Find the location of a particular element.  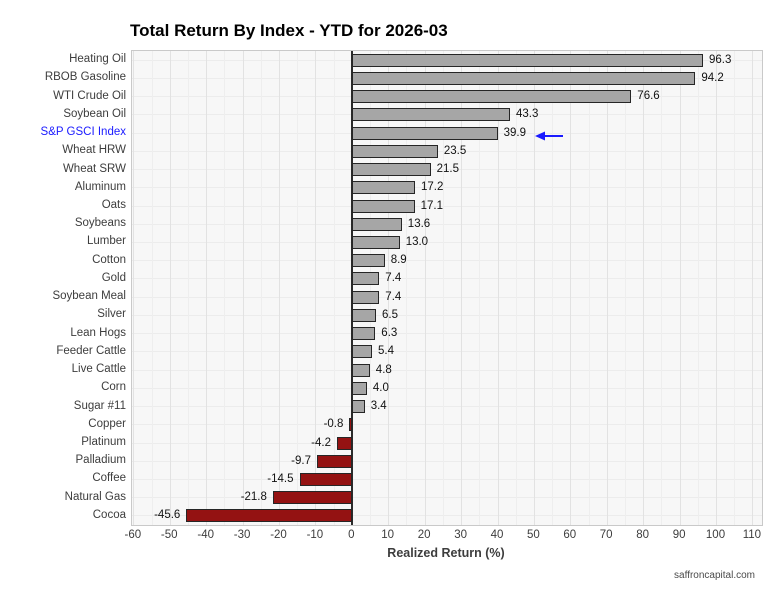

value-label-gold: 7.4 is located at coordinates (393, 278).